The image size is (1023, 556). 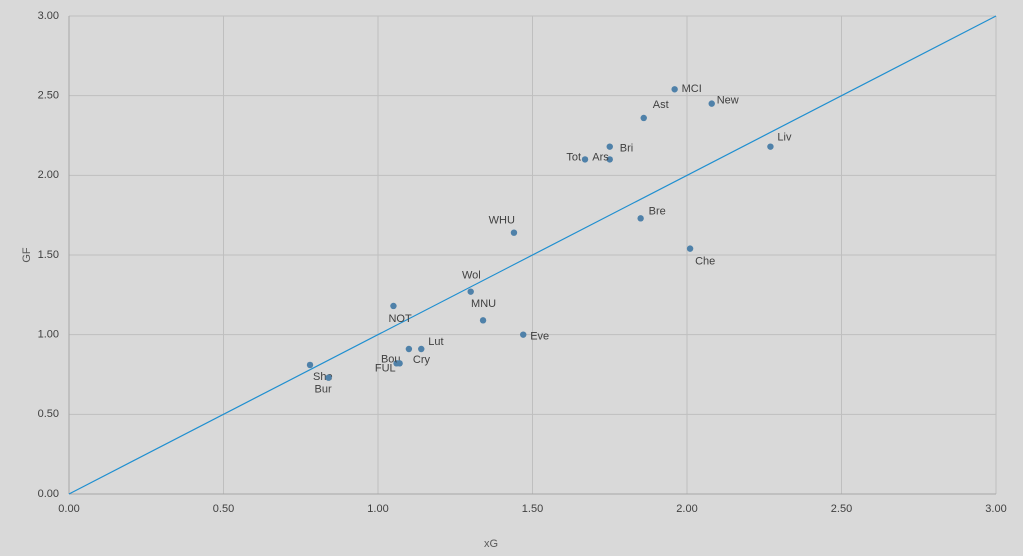 I want to click on data-label: Che, so click(x=705, y=262).